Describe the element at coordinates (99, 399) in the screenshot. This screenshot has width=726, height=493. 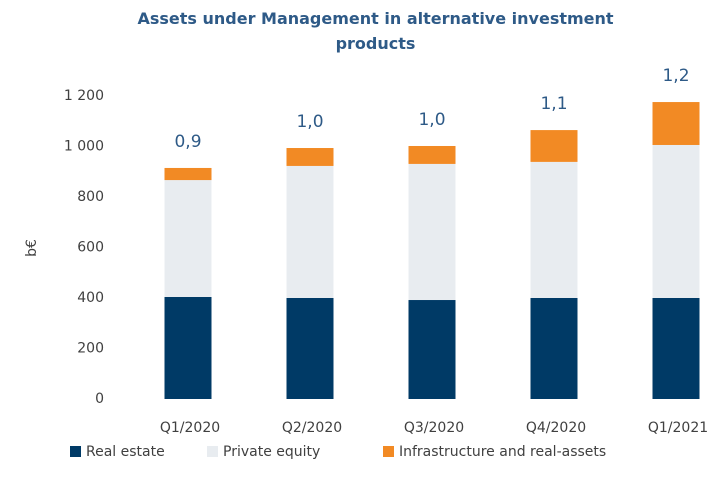
I see `y-tick-label: 0` at that location.